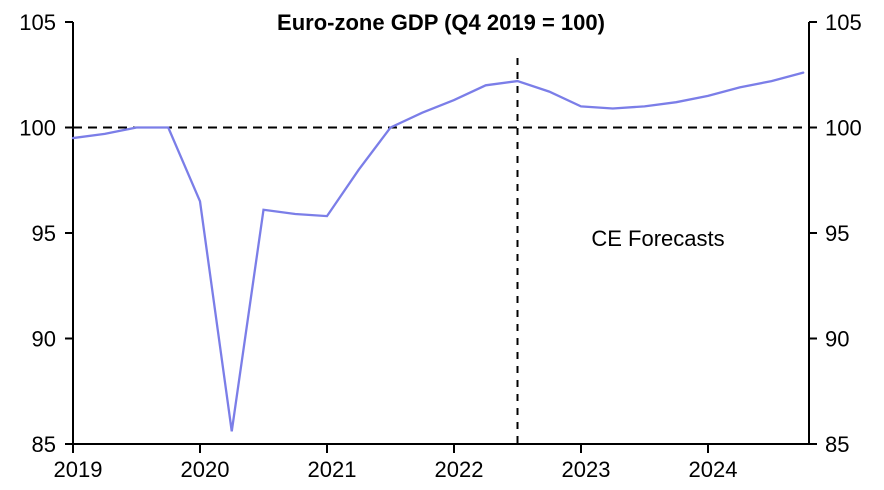 The image size is (884, 490). I want to click on y-axis-tick-label-left: 95, so click(44, 233).